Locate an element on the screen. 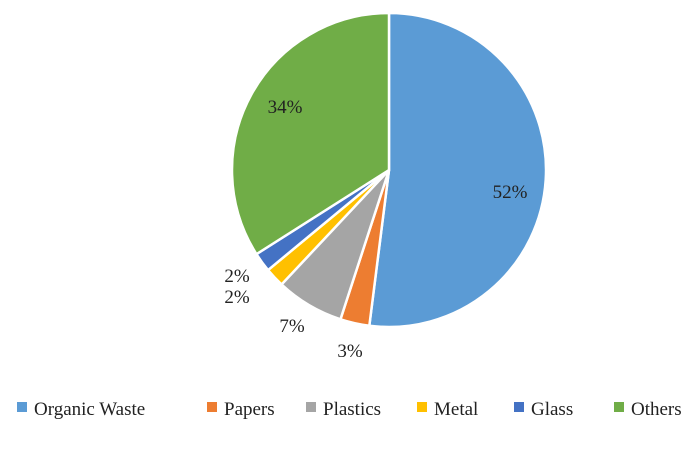  legend-label-plastics: Plastics is located at coordinates (352, 409).